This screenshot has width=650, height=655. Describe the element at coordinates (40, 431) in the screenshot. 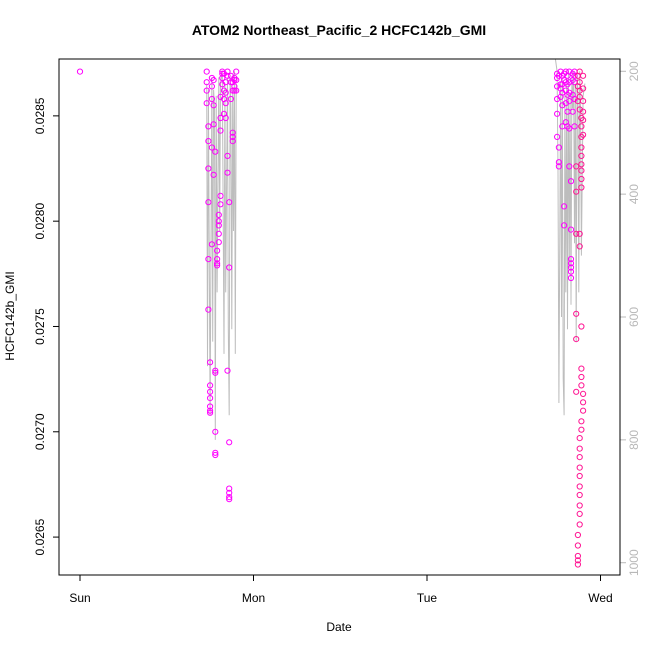

I see `y-tick-label: 0.0270` at that location.